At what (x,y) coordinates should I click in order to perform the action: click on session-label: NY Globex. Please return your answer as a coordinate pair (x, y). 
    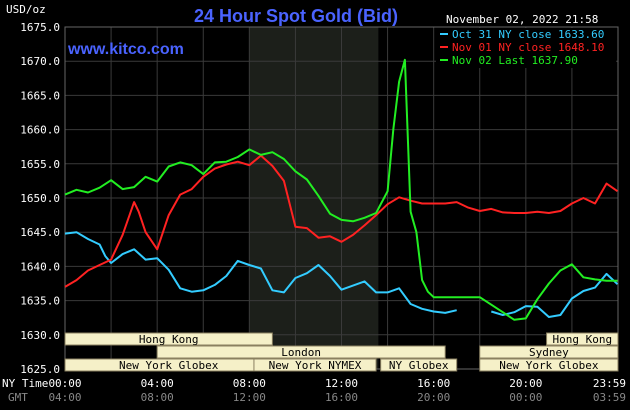
    Looking at the image, I should click on (419, 365).